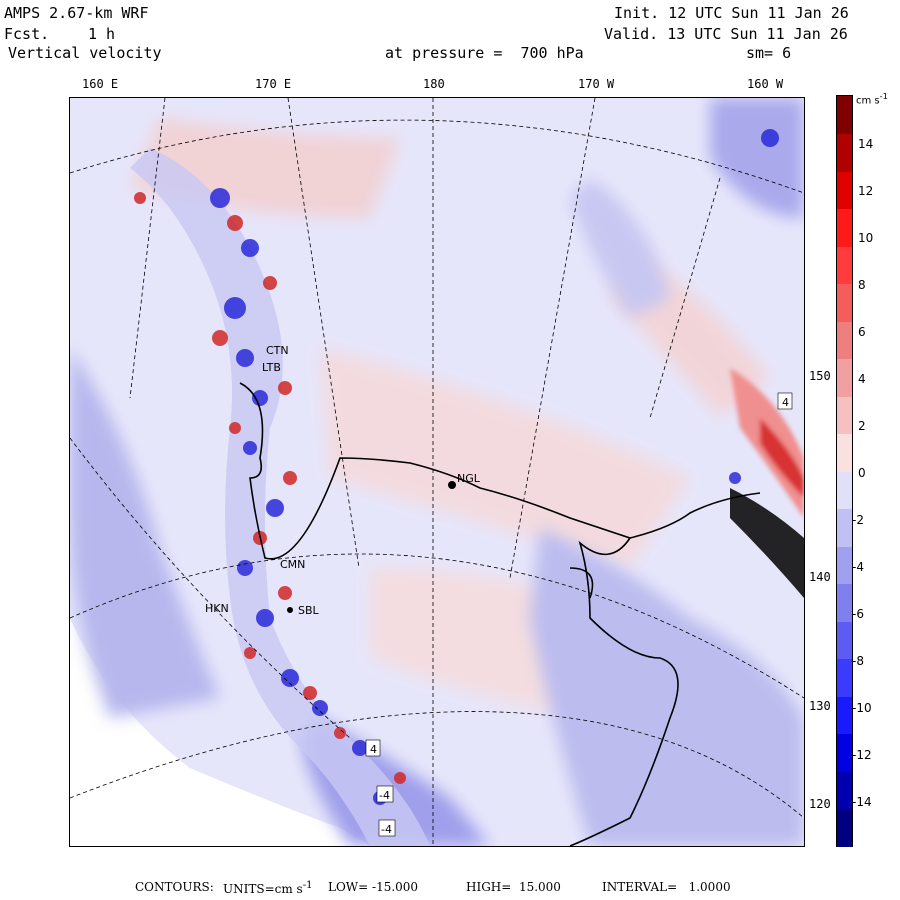  I want to click on model-title: AMPS 2.67-km WRF, so click(76, 13).